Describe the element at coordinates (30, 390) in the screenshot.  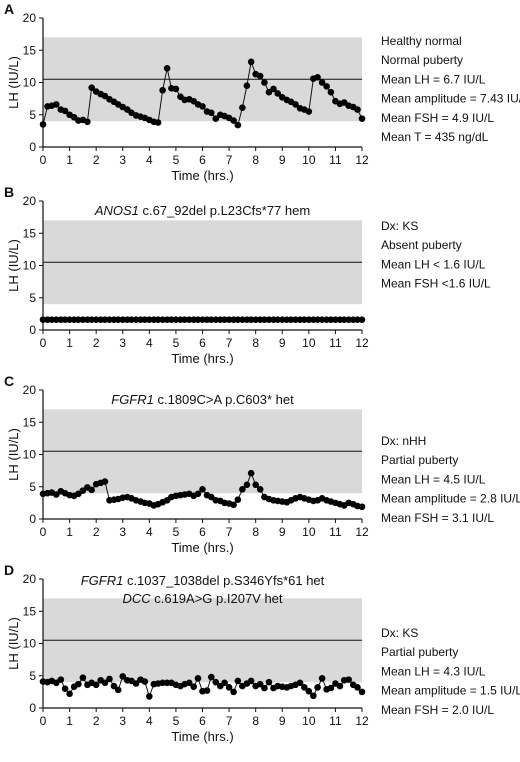
I see `panel-c-y-tick-label: 20` at that location.